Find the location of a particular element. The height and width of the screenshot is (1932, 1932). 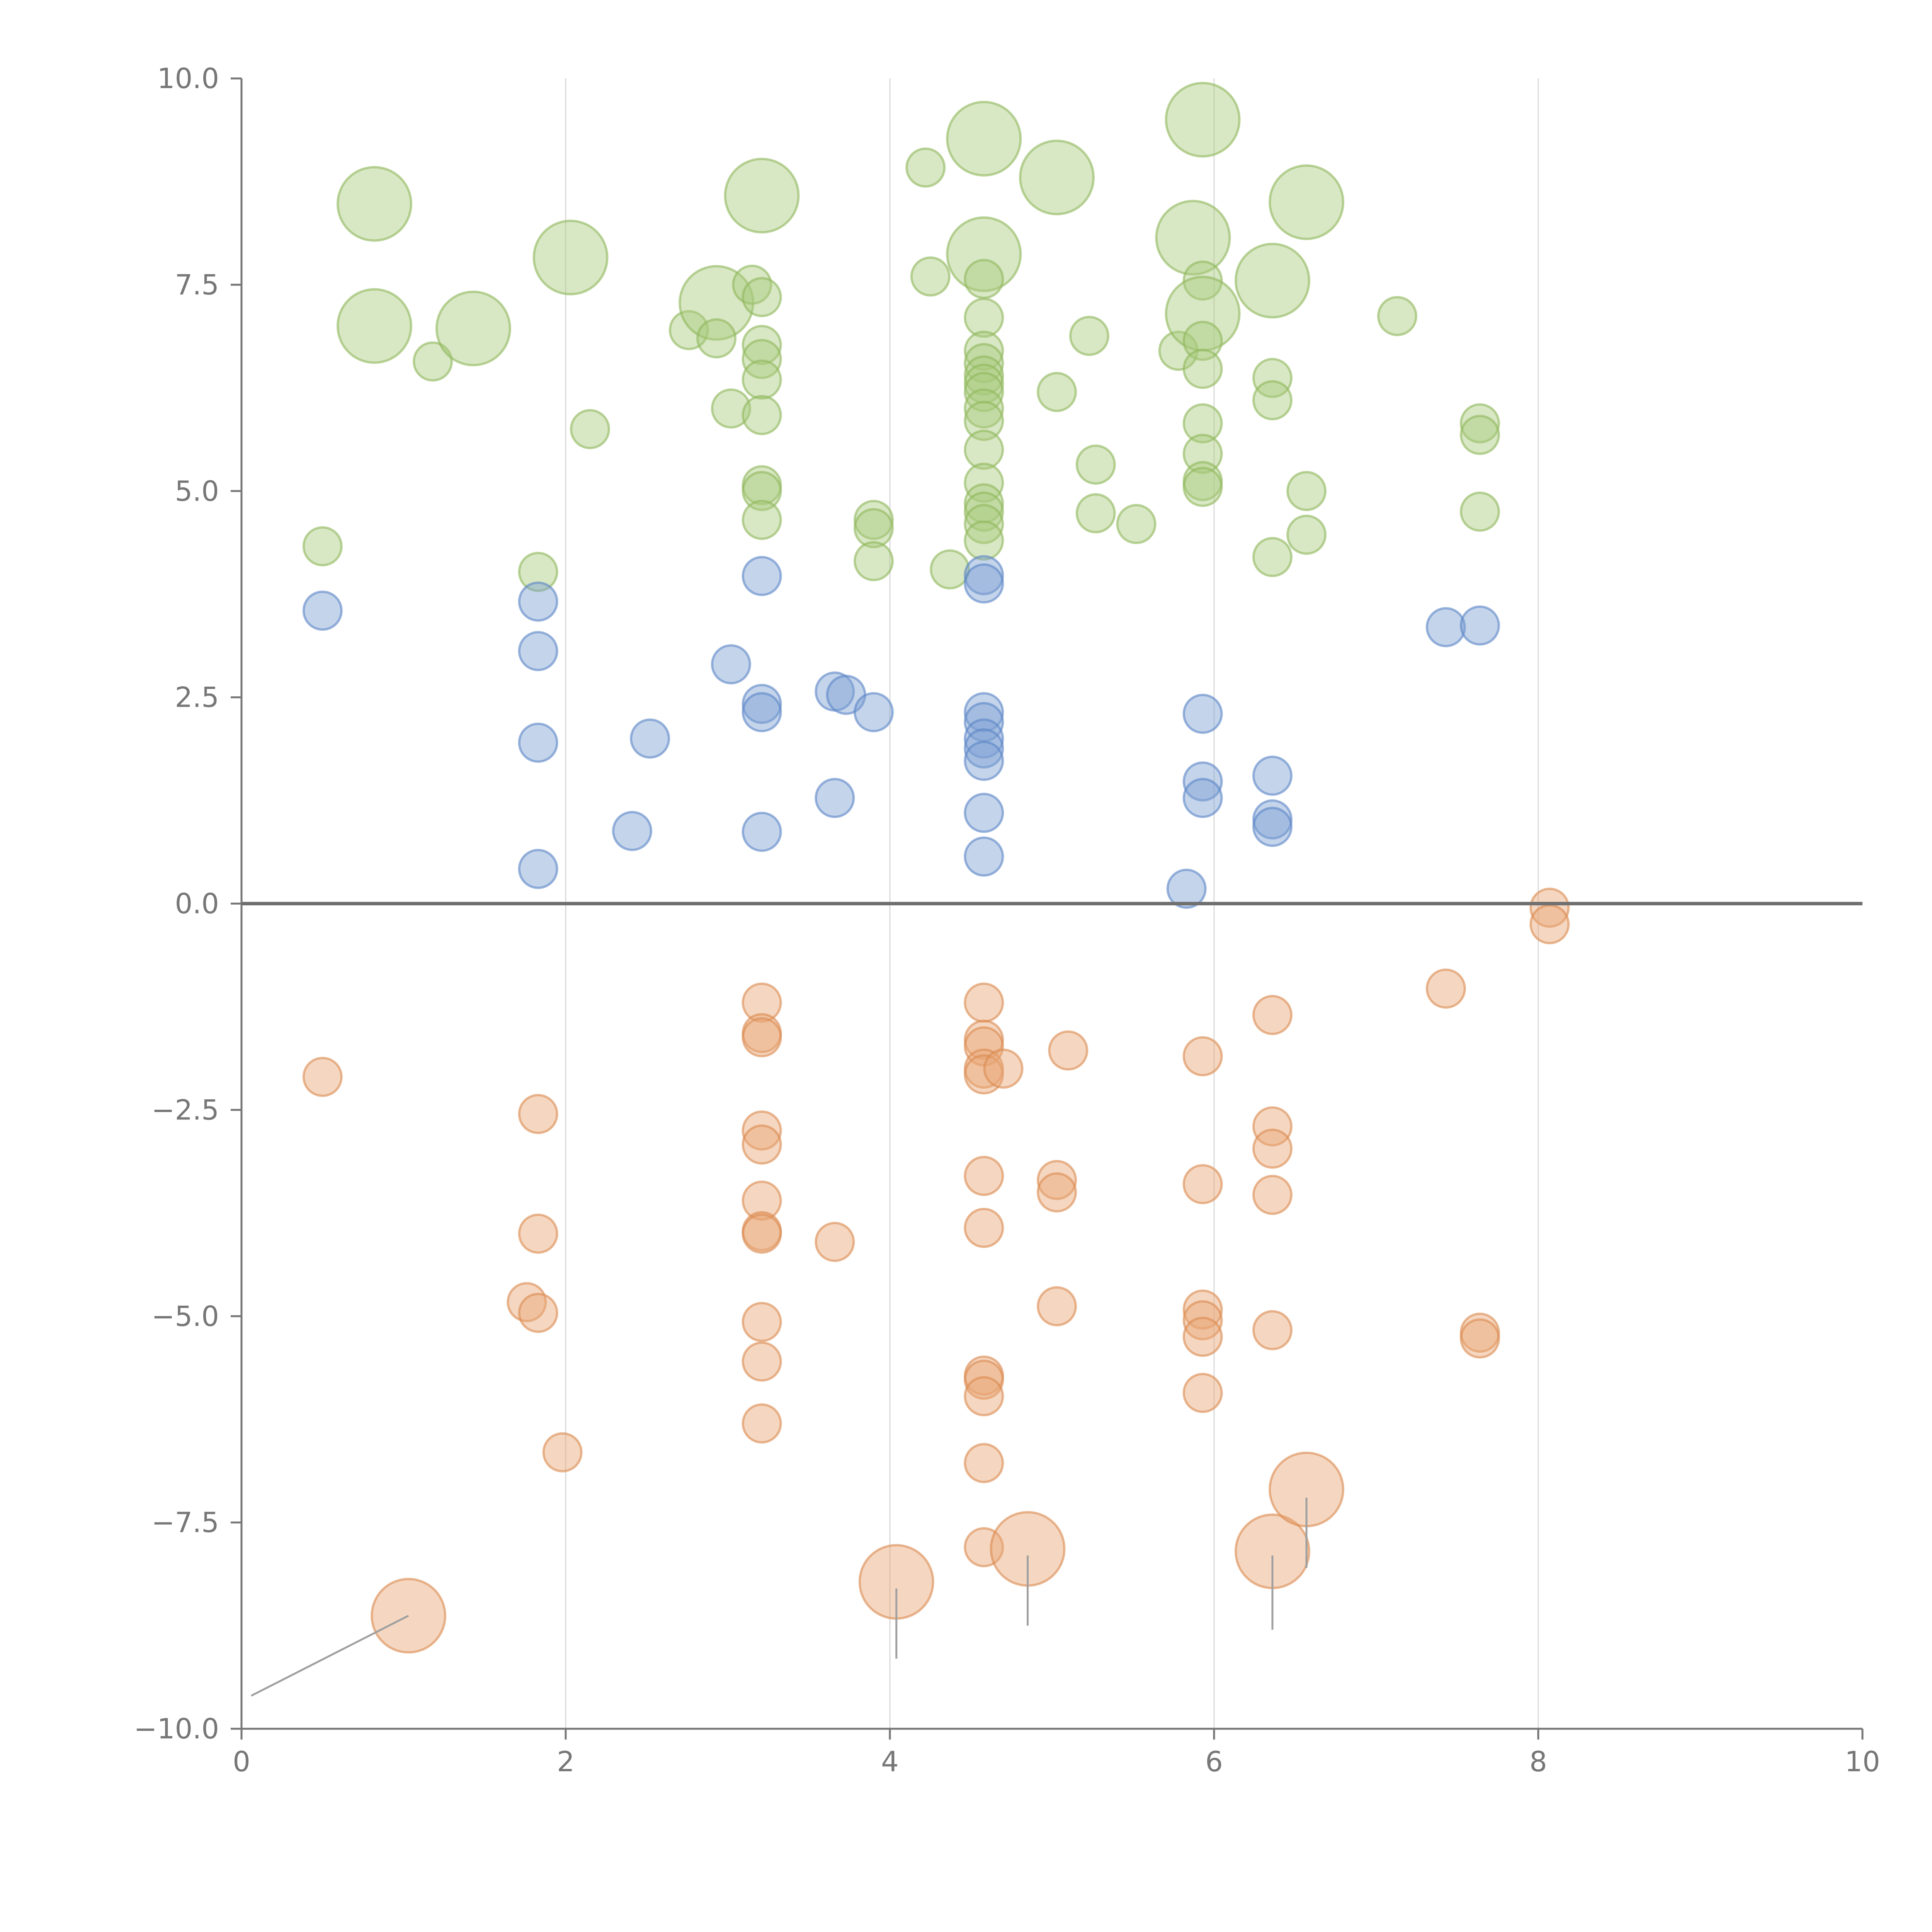

x-tick-label: 6 is located at coordinates (1214, 1761).